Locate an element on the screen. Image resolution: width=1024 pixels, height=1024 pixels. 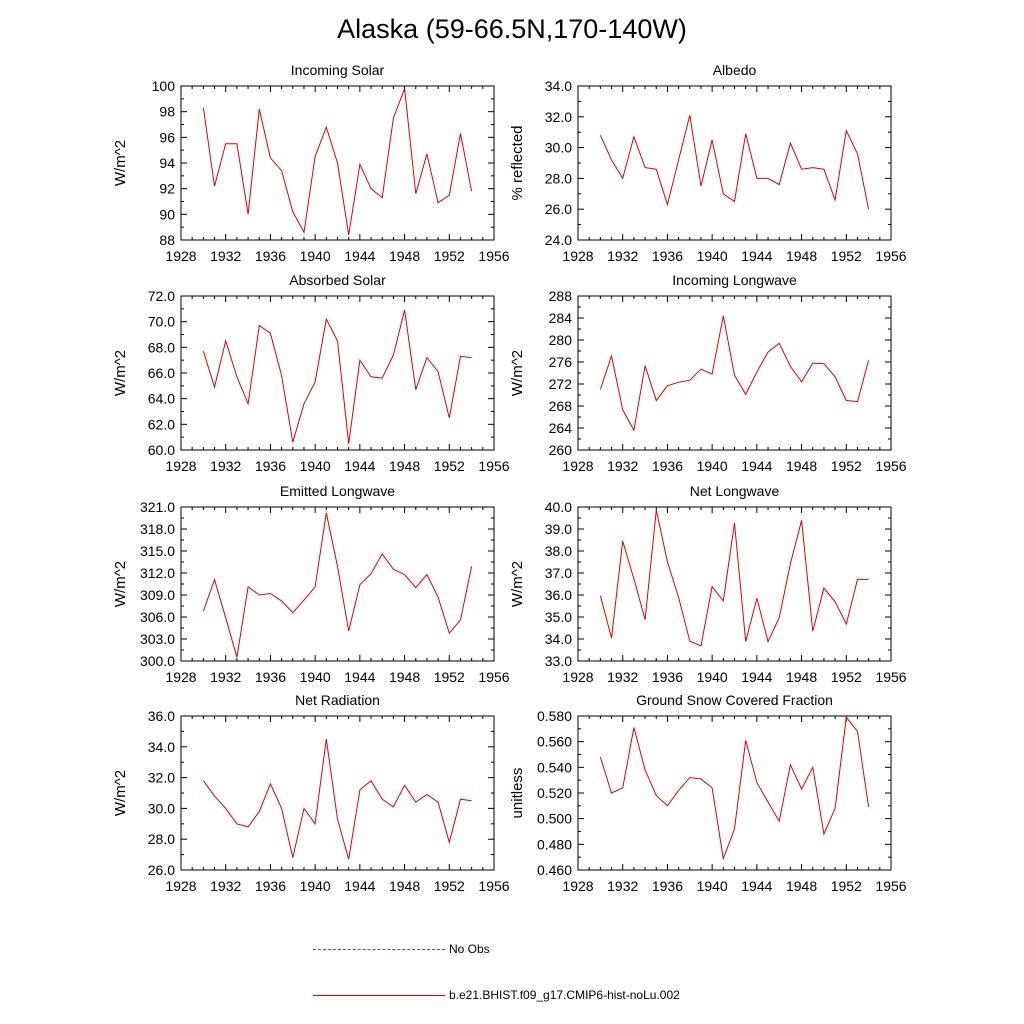
y-tick-label: 36.0 is located at coordinates (558, 595).